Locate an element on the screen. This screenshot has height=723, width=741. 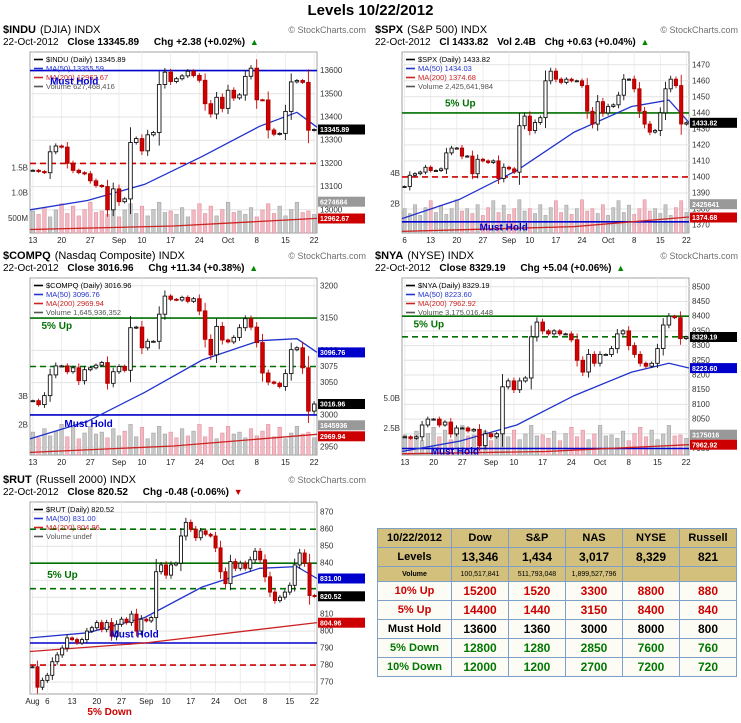
svg-text: 860 is located at coordinates (327, 529).